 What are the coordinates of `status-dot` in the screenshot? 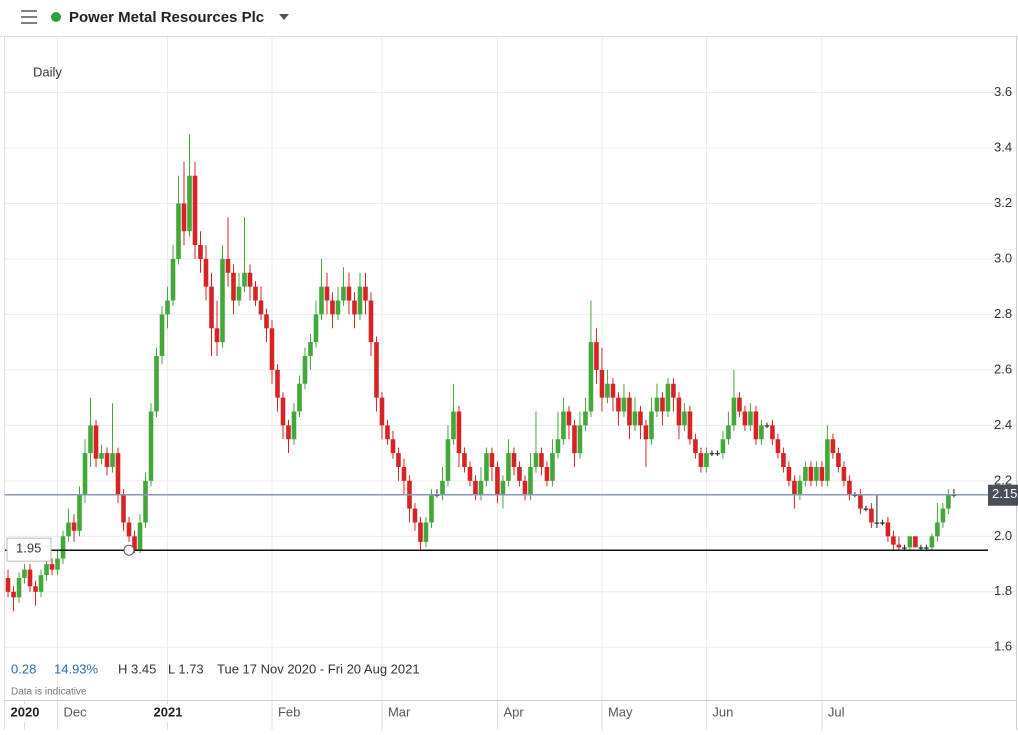 It's located at (56, 17).